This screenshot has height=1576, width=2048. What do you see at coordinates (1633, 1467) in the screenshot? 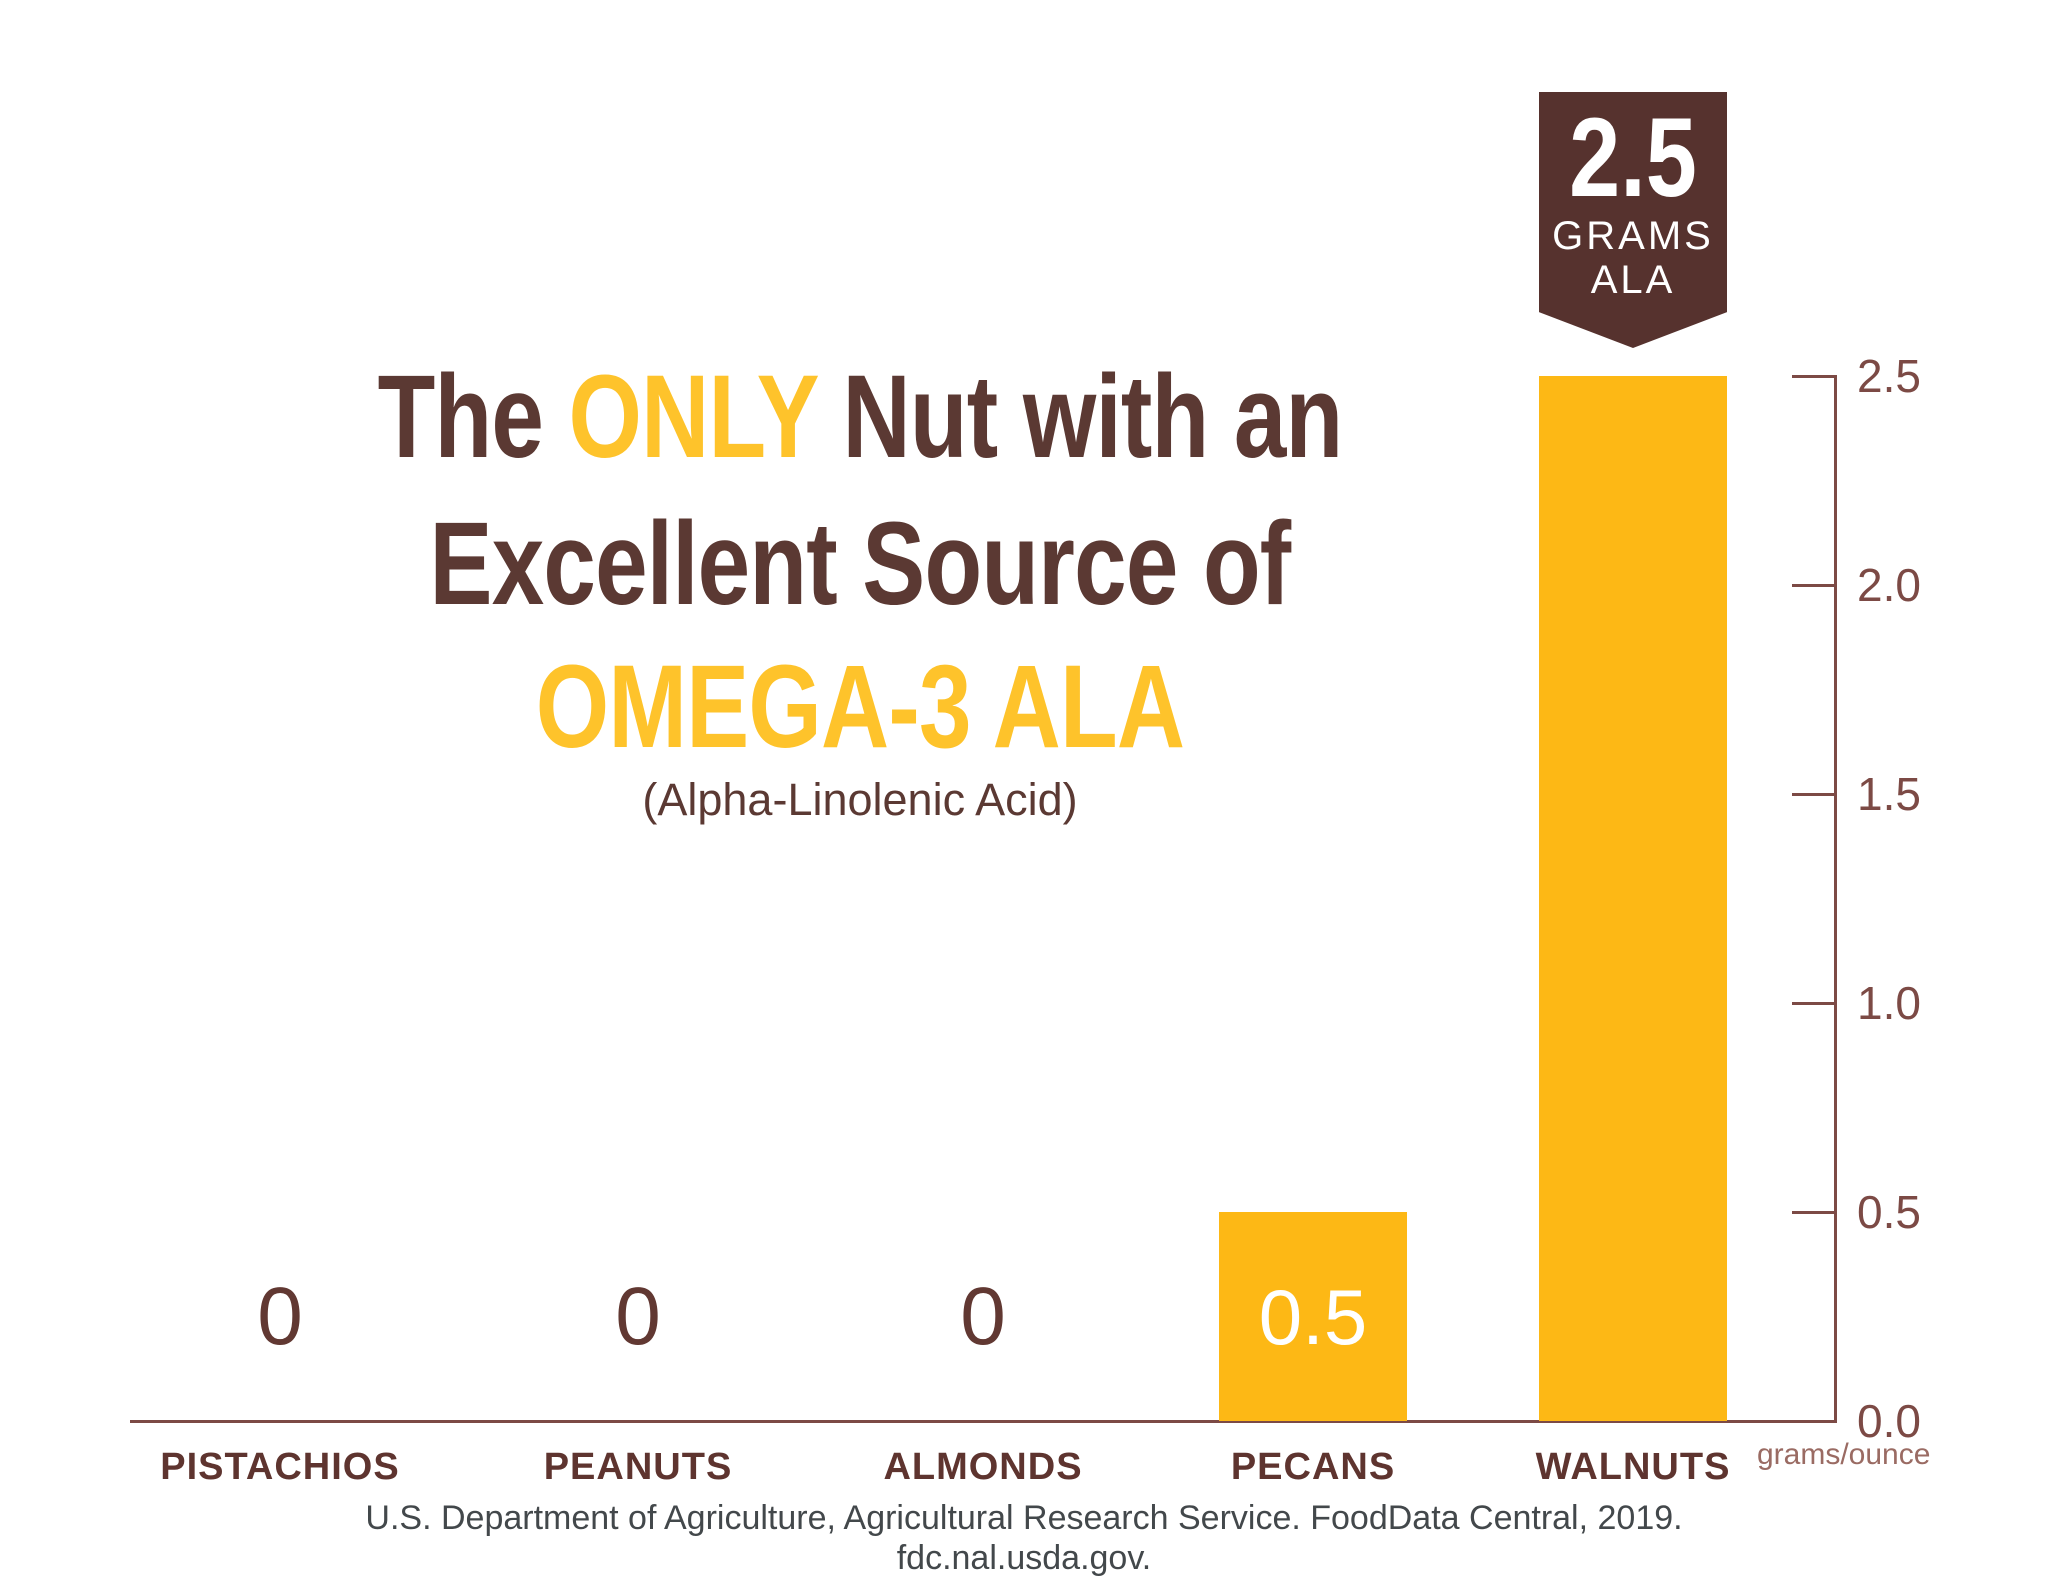
I see `category-label-walnuts: WALNUTS` at bounding box center [1633, 1467].